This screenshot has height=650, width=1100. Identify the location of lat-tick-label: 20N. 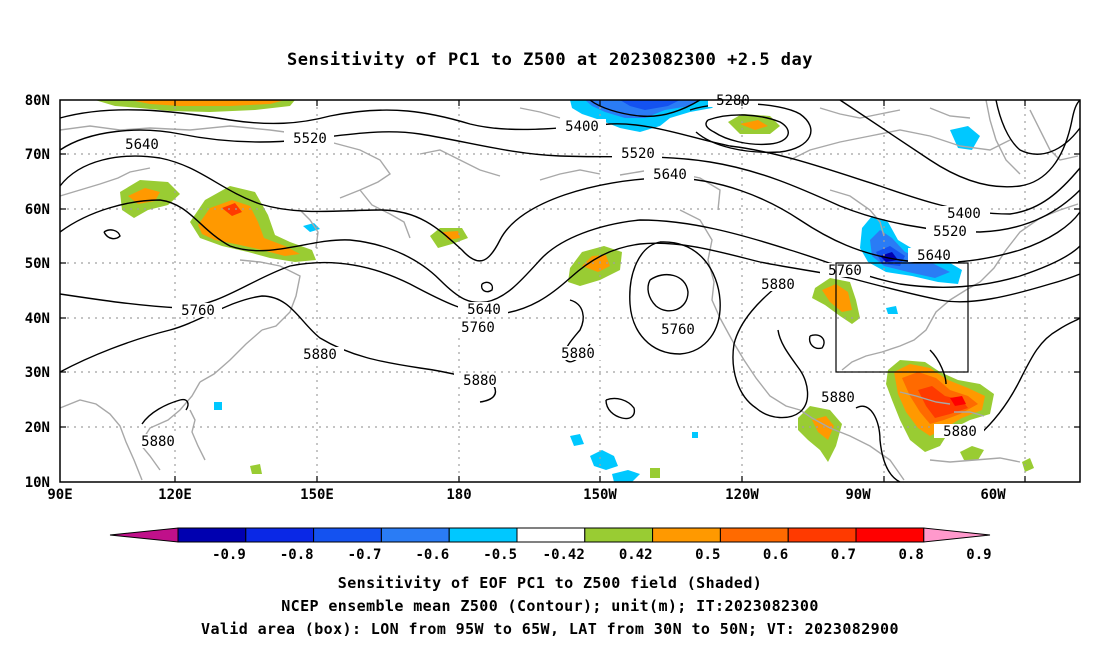
(37, 428).